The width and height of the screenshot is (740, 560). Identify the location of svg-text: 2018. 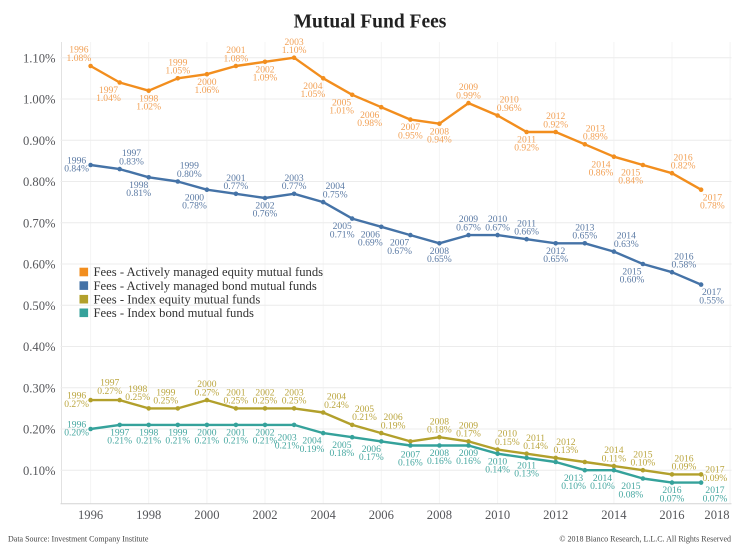
(716, 515).